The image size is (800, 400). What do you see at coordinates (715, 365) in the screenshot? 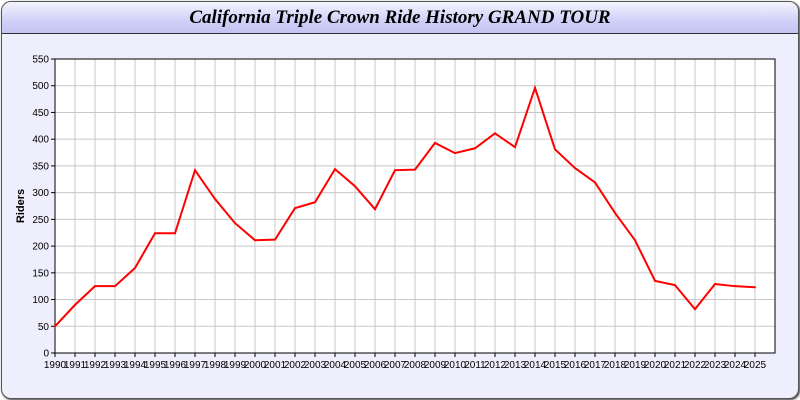
I see `x-tick-label: 2023` at bounding box center [715, 365].